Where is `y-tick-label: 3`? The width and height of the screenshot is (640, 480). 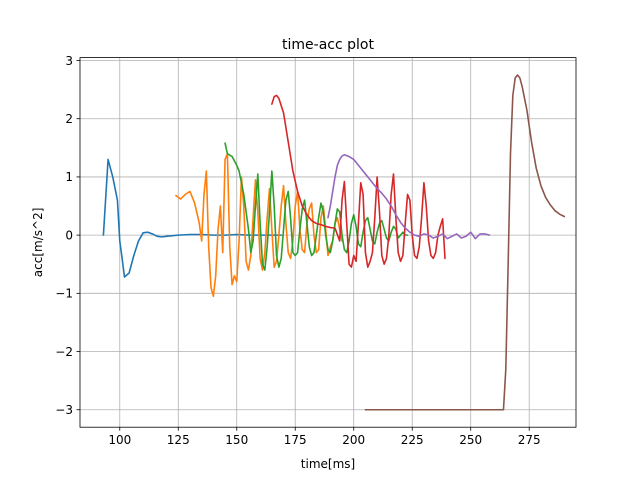
y-tick-label: 3 is located at coordinates (69, 61).